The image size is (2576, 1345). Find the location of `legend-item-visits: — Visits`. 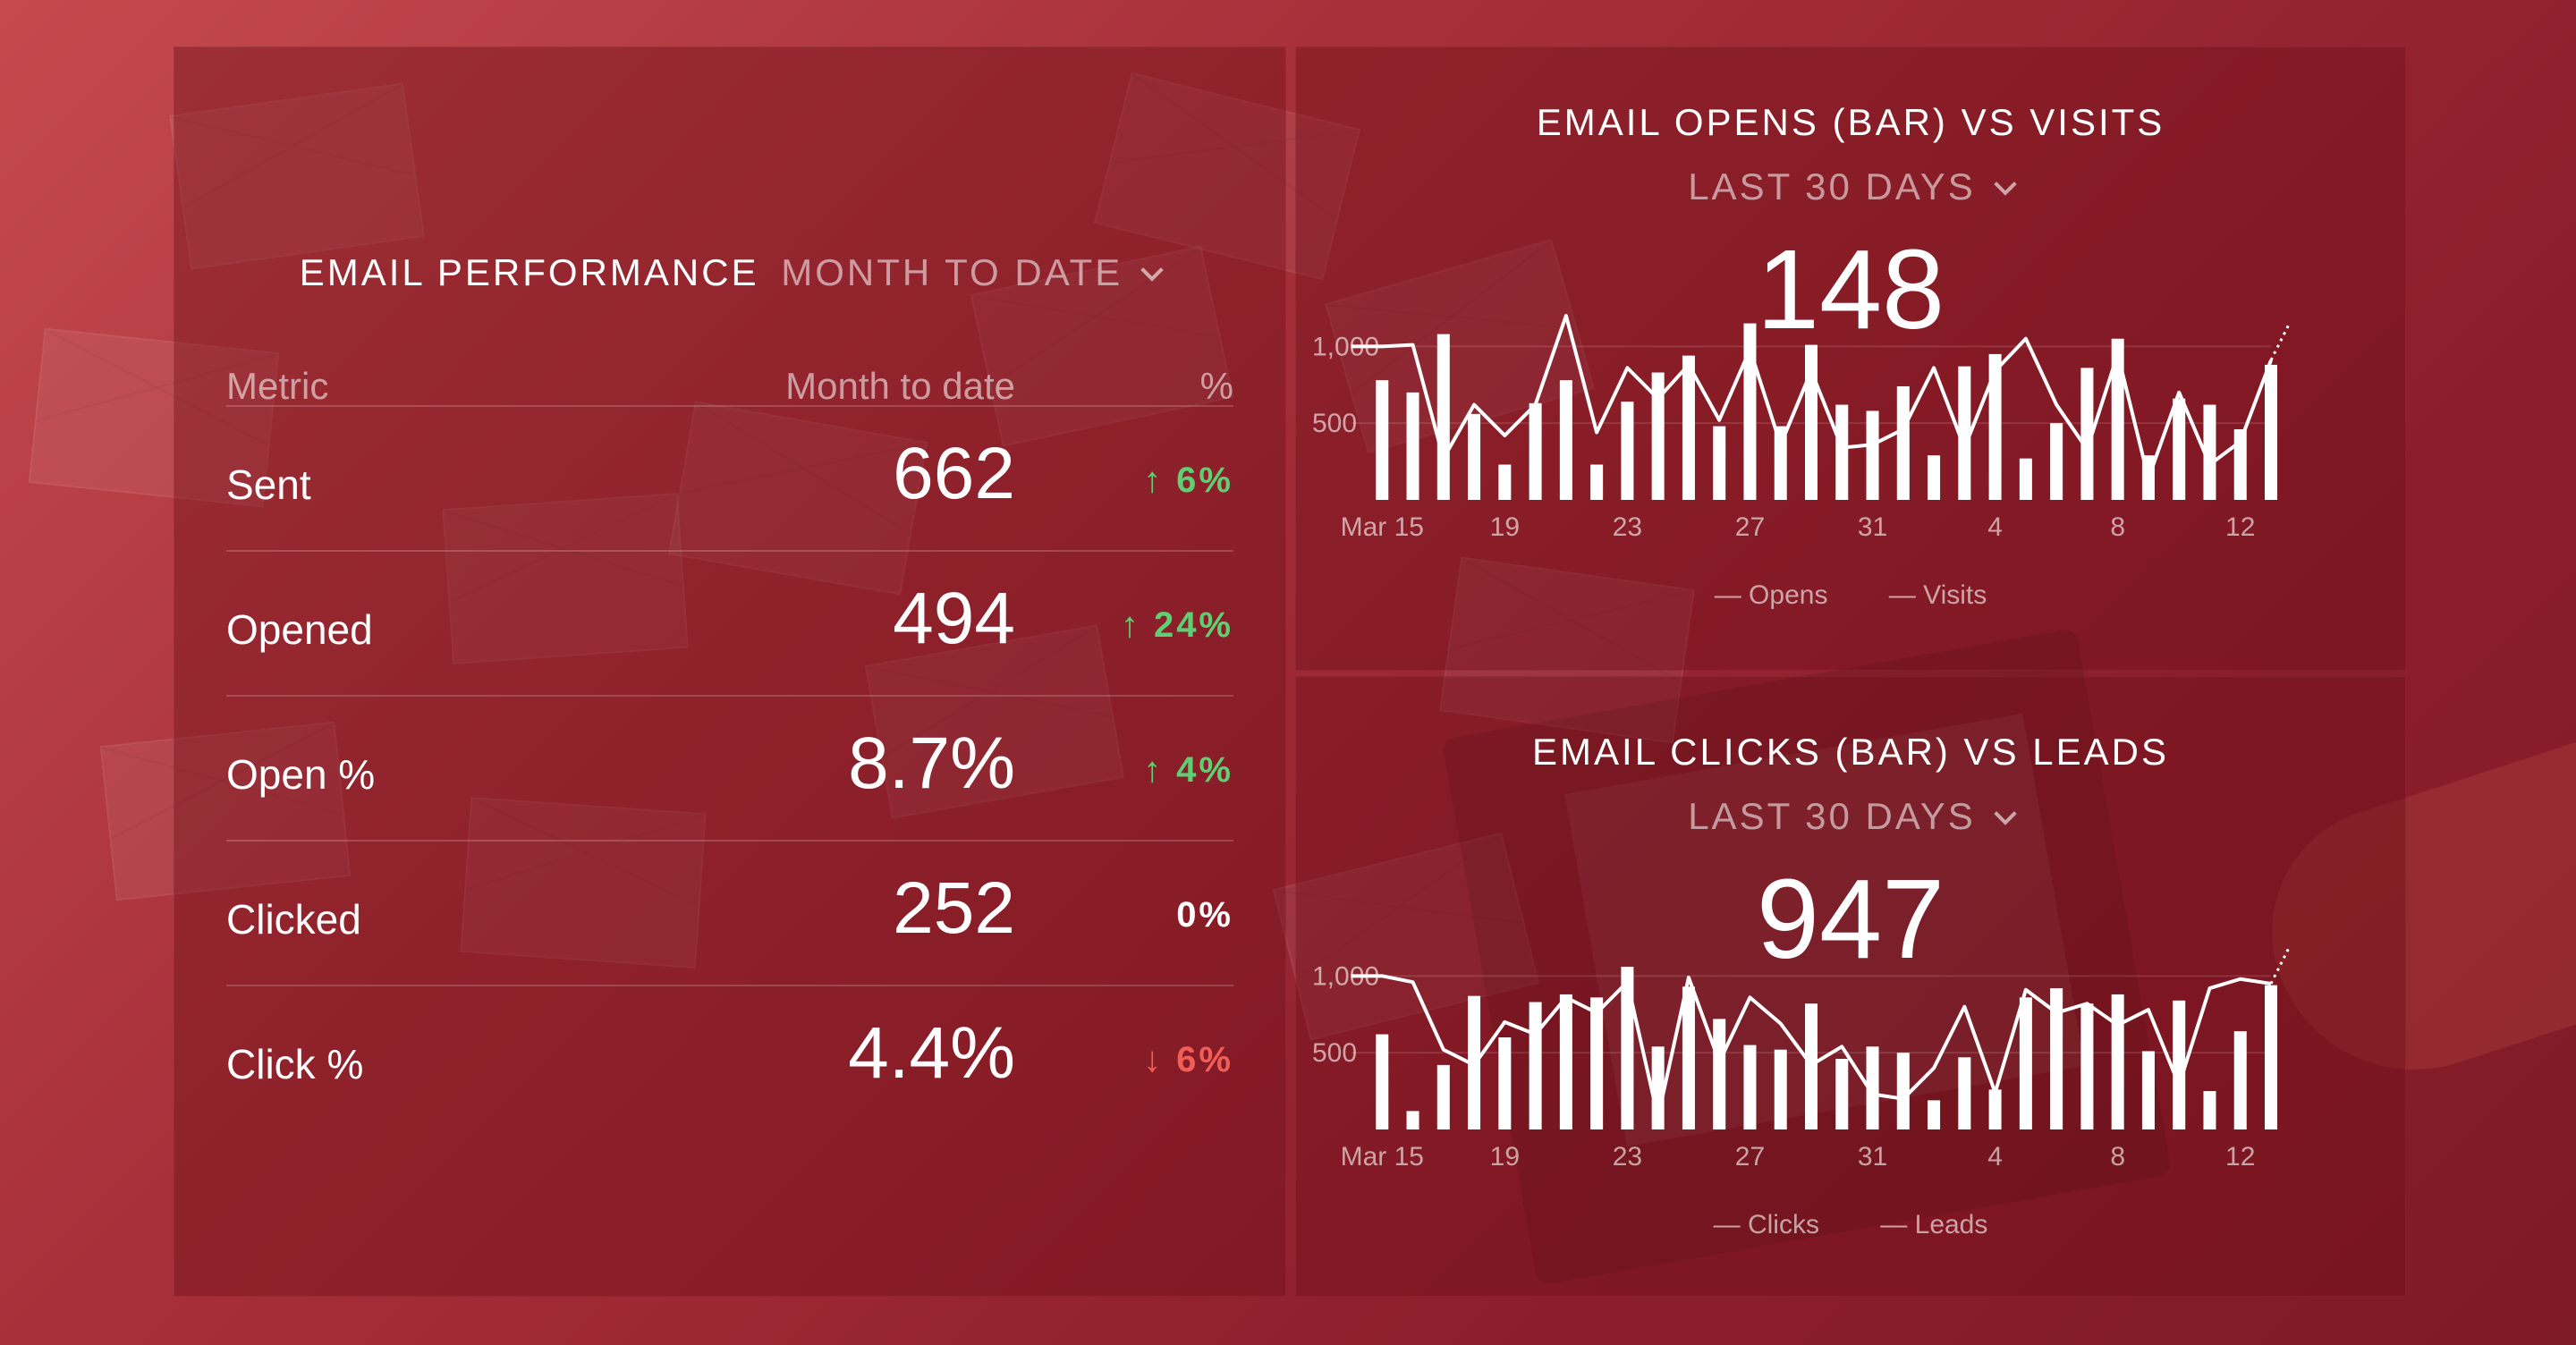

legend-item-visits: — Visits is located at coordinates (1937, 595).